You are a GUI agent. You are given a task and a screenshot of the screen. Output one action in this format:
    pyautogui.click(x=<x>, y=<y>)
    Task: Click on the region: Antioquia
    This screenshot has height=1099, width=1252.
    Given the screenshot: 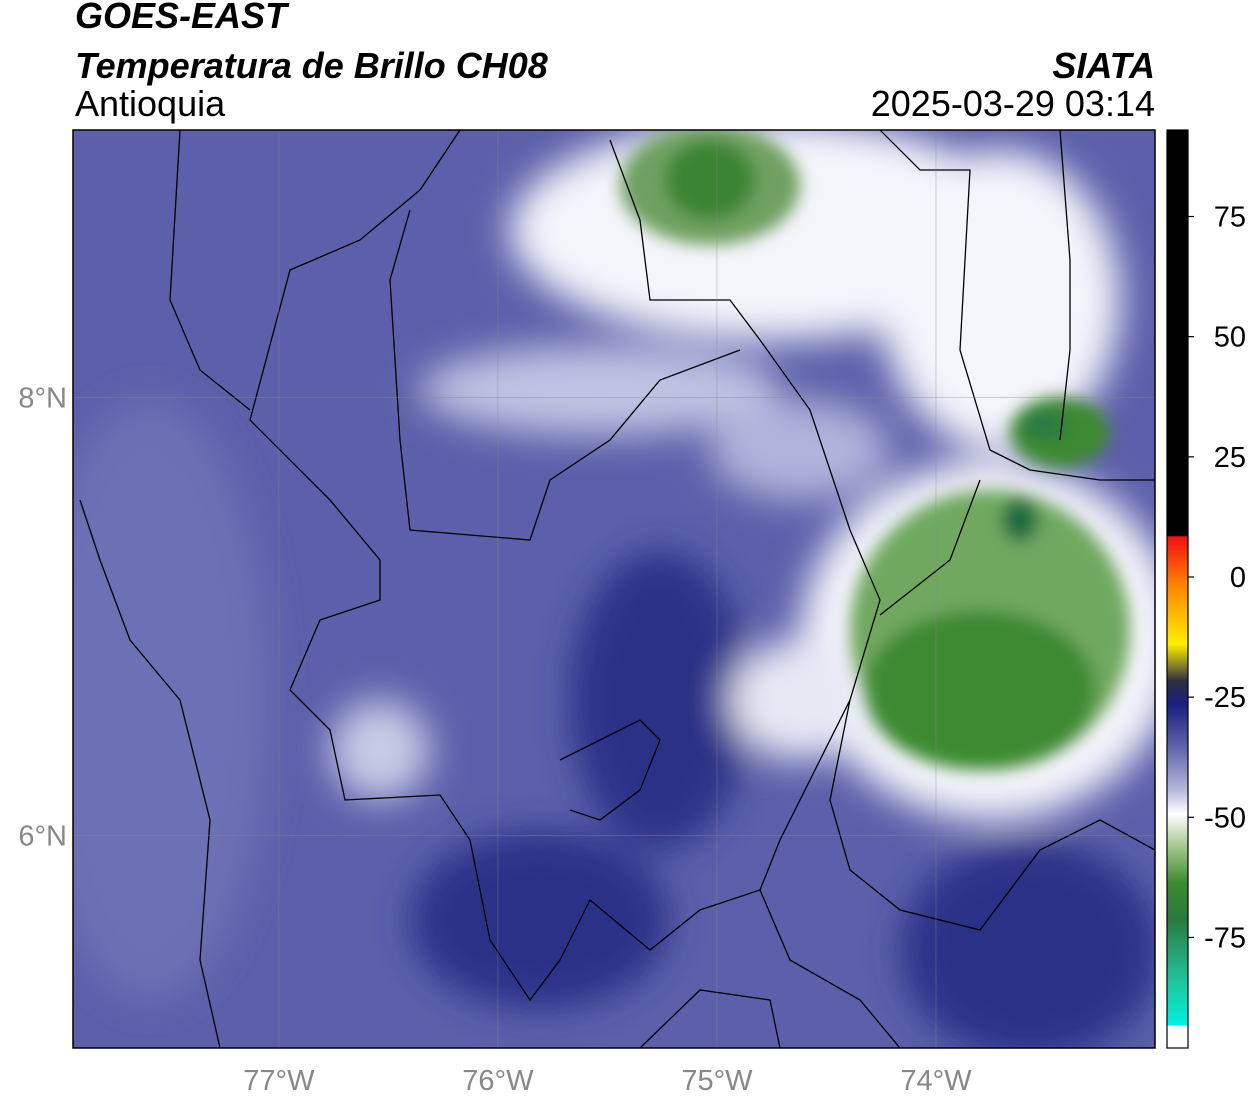 What is the action you would take?
    pyautogui.click(x=150, y=103)
    